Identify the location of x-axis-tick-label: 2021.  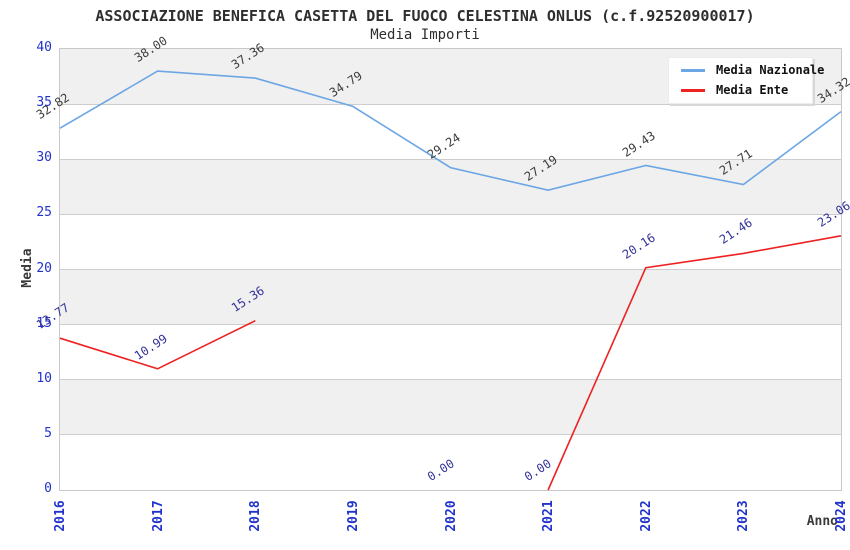
(549, 516).